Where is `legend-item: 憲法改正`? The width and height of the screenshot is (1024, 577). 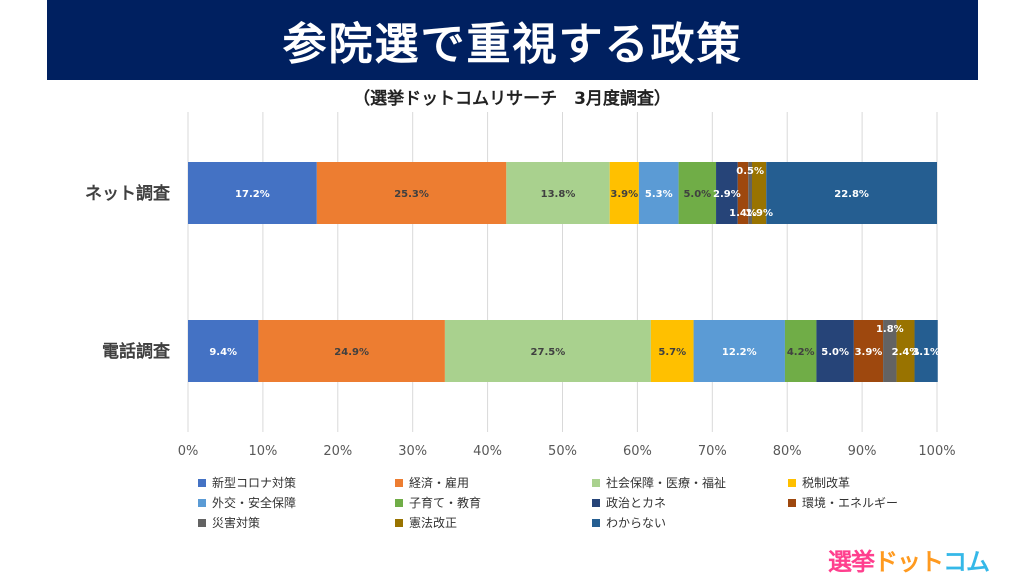
legend-item: 憲法改正 is located at coordinates (426, 522).